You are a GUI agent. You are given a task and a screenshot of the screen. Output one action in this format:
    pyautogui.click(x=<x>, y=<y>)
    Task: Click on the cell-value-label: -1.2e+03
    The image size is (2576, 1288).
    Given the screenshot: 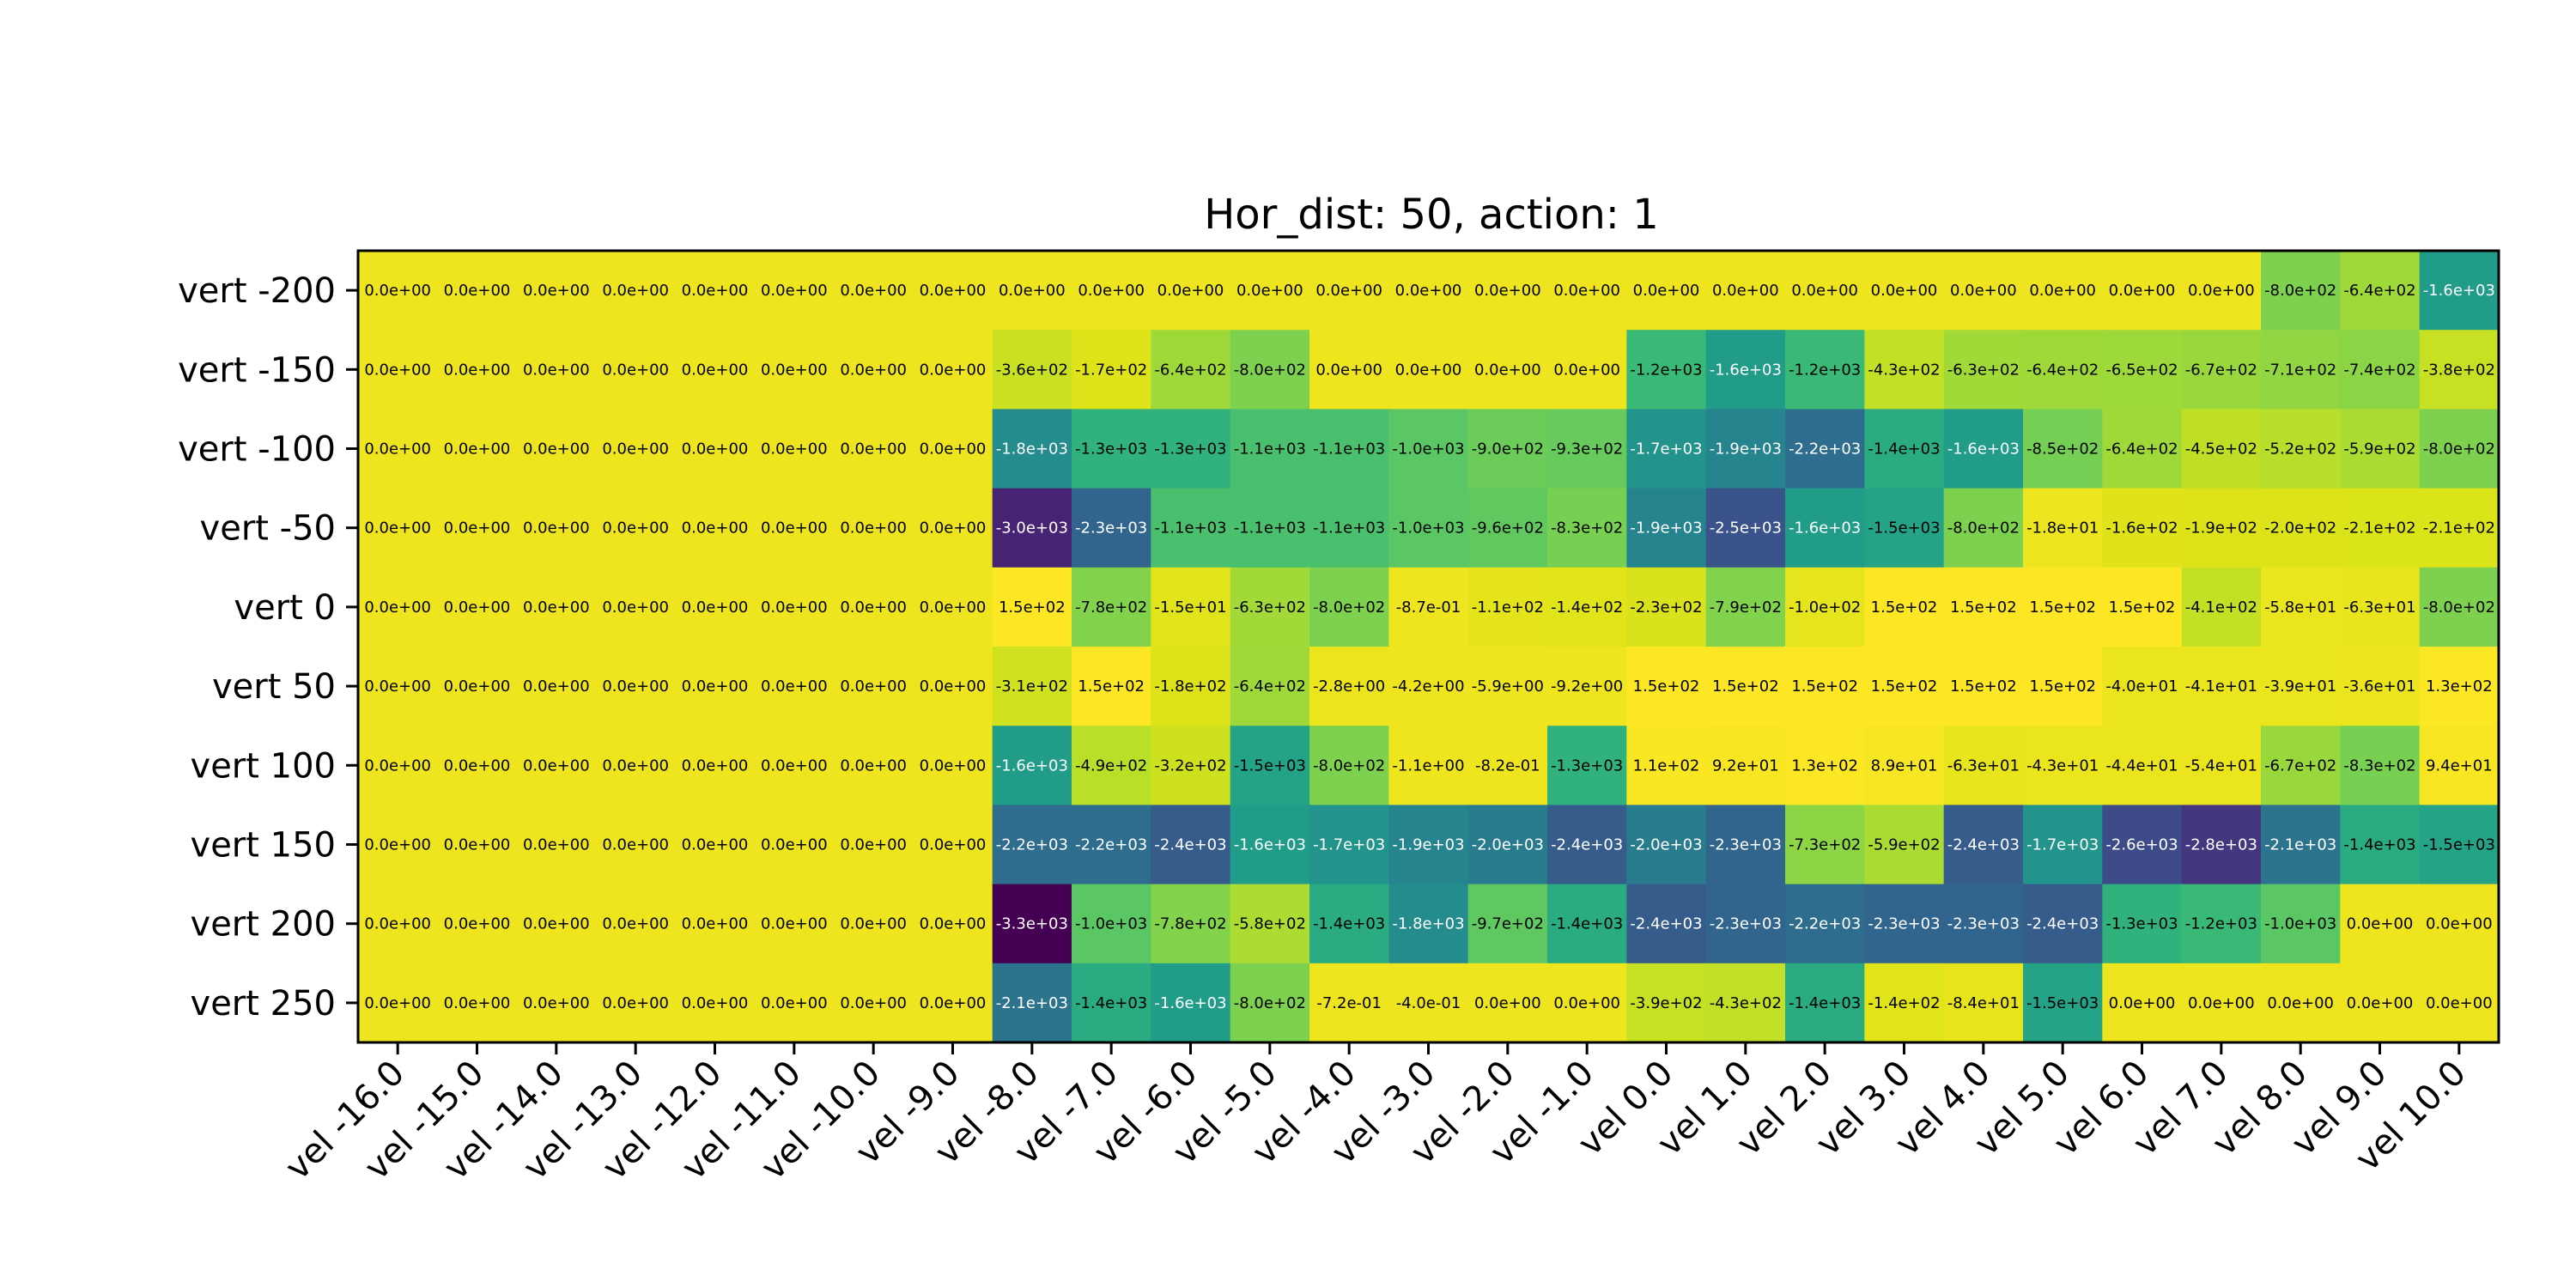 What is the action you would take?
    pyautogui.click(x=1825, y=370)
    